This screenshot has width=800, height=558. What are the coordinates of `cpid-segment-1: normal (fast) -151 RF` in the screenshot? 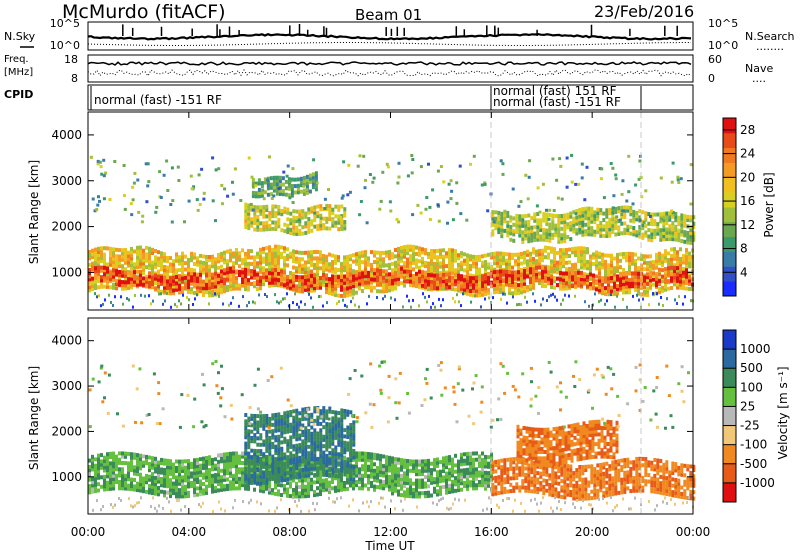 It's located at (158, 100).